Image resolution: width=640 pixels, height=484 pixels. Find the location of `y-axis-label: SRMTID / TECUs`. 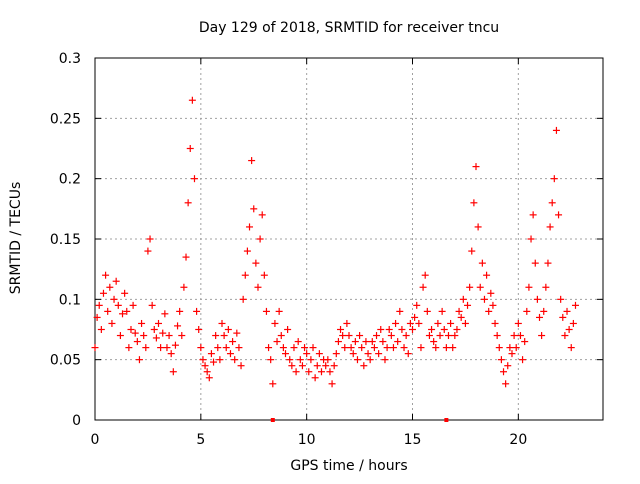

y-axis-label: SRMTID / TECUs is located at coordinates (16, 238).